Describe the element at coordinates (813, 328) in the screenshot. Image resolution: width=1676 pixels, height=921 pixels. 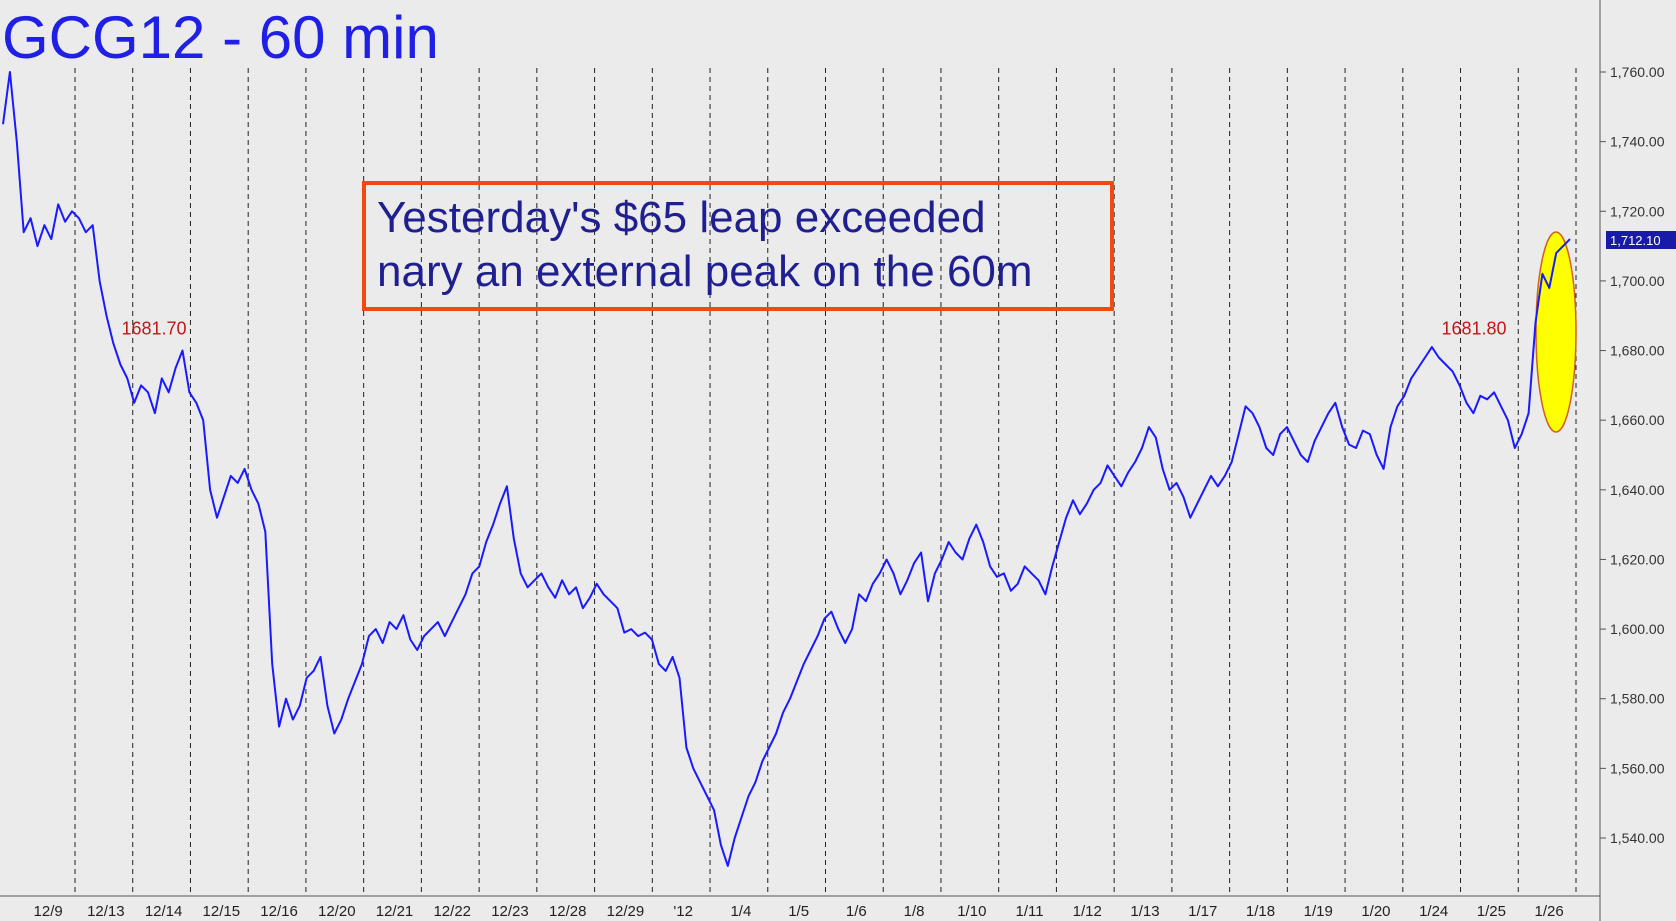
I see `peak-labels: 1681.70 1681.80` at that location.